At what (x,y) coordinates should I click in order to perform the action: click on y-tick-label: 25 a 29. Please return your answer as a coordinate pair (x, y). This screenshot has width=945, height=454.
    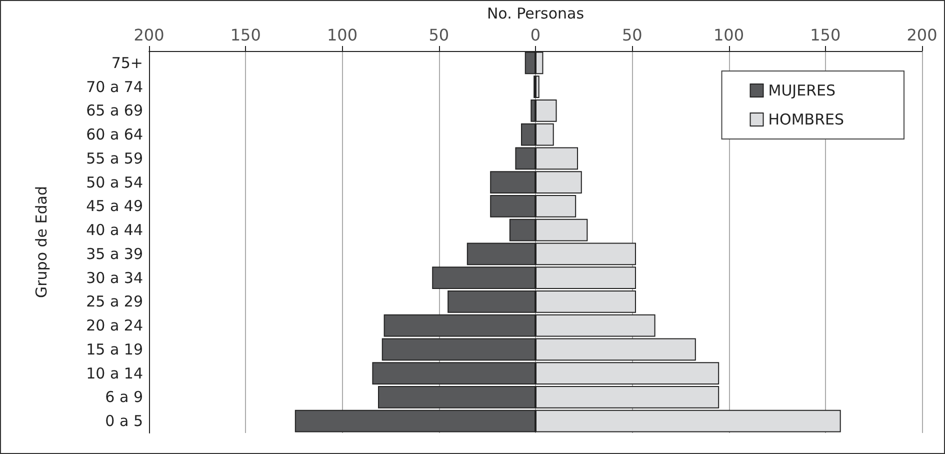
    Looking at the image, I should click on (114, 301).